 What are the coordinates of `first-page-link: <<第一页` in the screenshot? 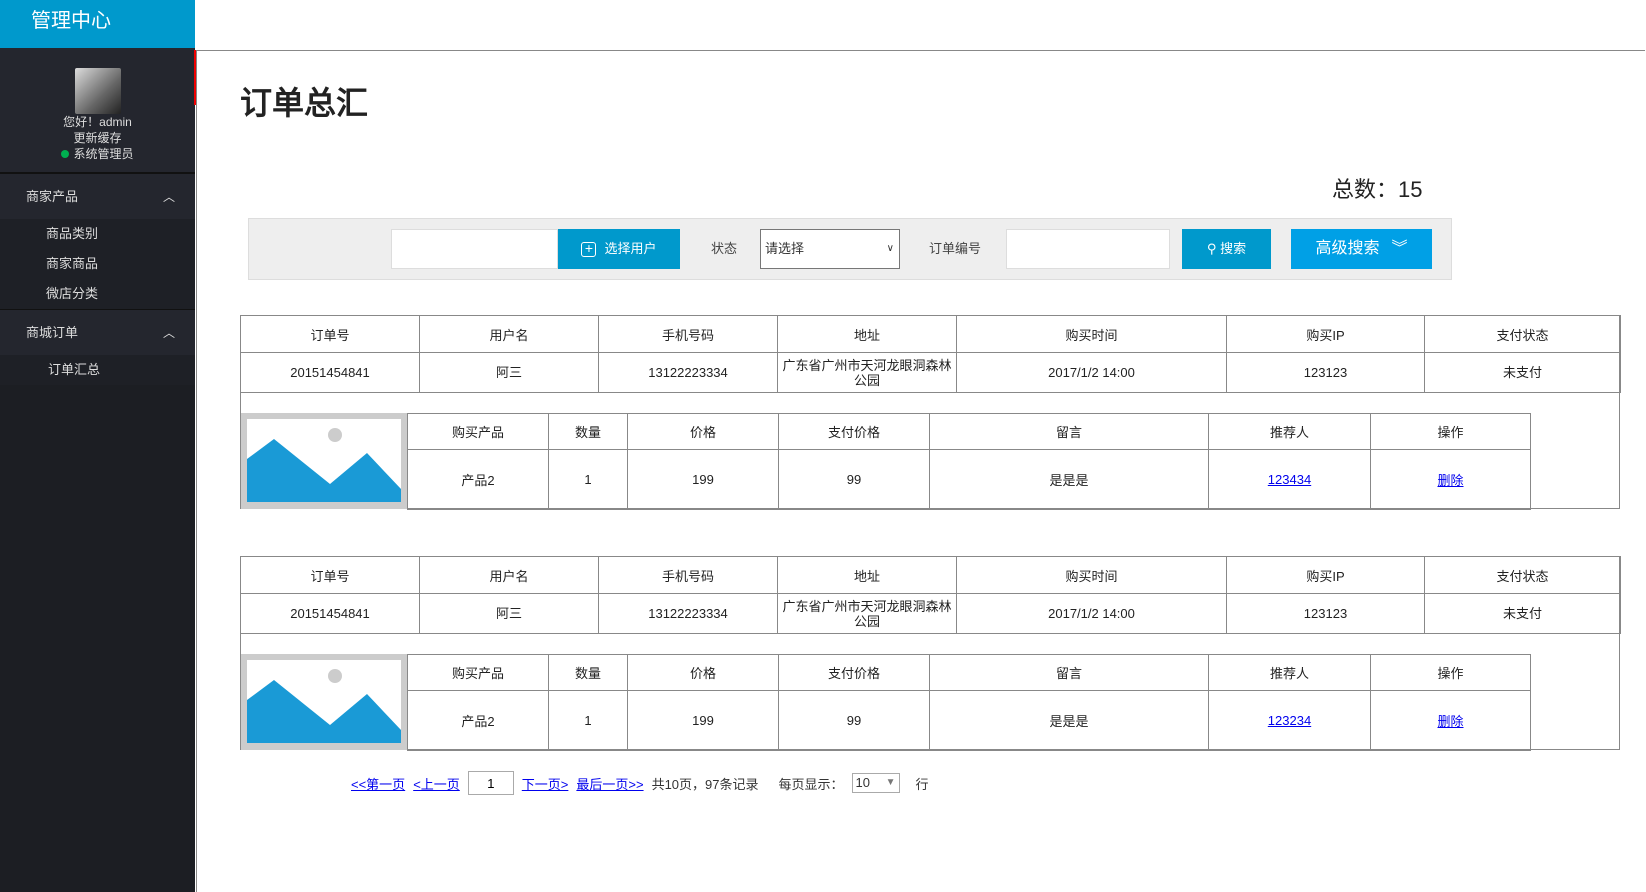 It's located at (378, 784).